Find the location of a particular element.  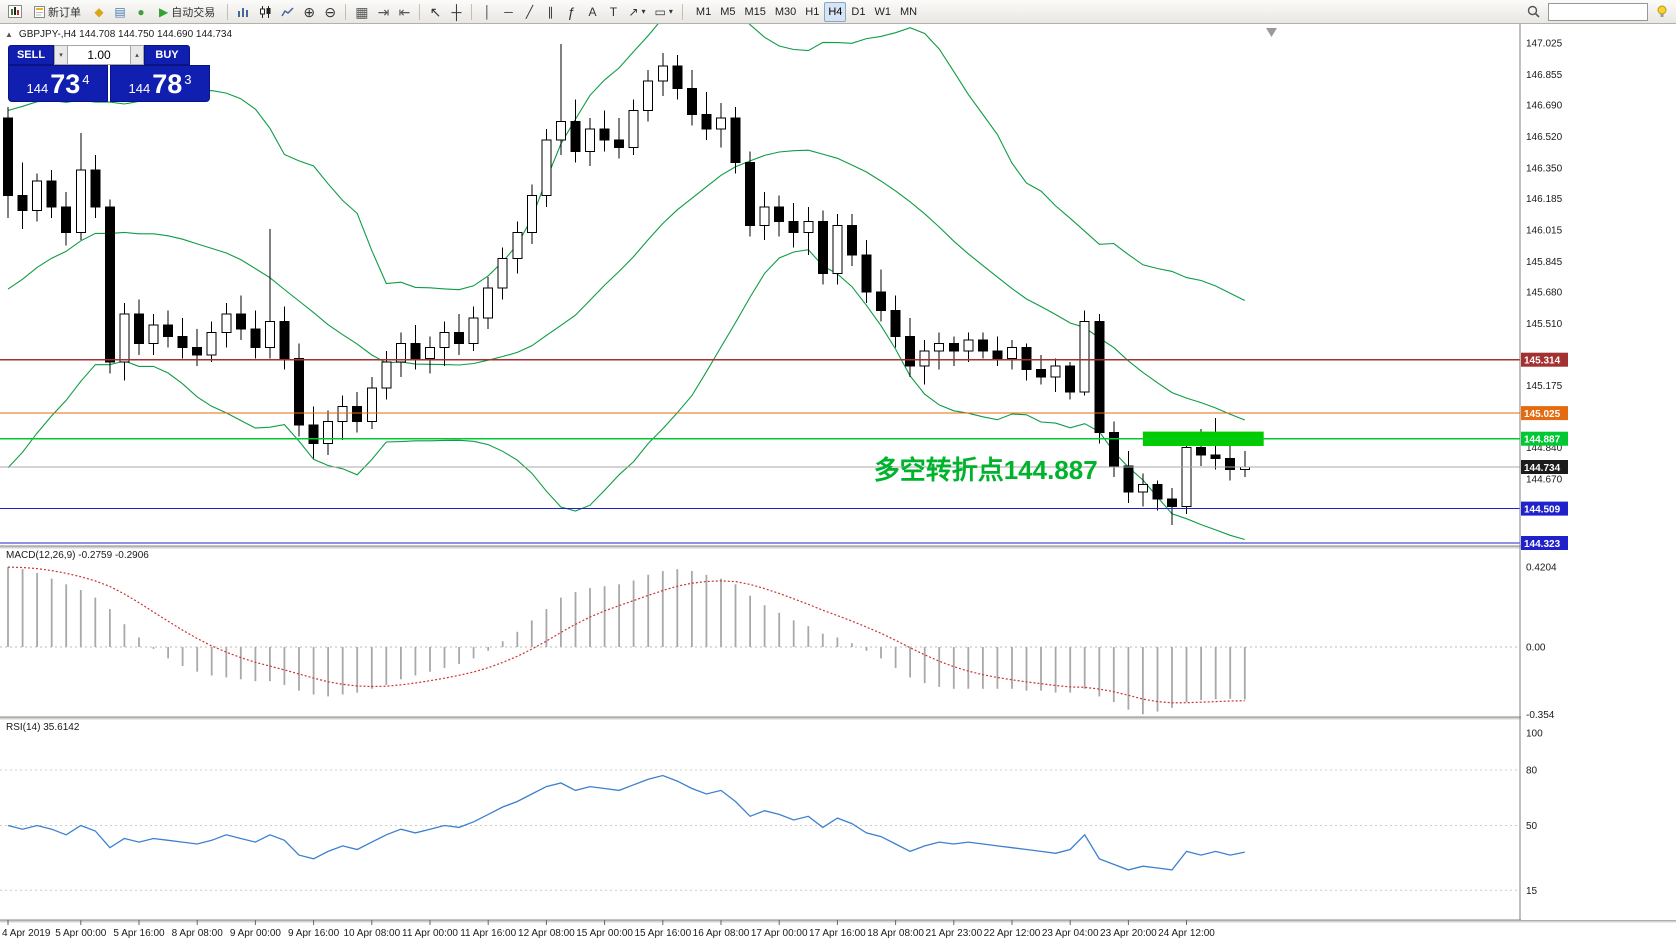

zoom-in-button: ⊕ is located at coordinates (309, 12).